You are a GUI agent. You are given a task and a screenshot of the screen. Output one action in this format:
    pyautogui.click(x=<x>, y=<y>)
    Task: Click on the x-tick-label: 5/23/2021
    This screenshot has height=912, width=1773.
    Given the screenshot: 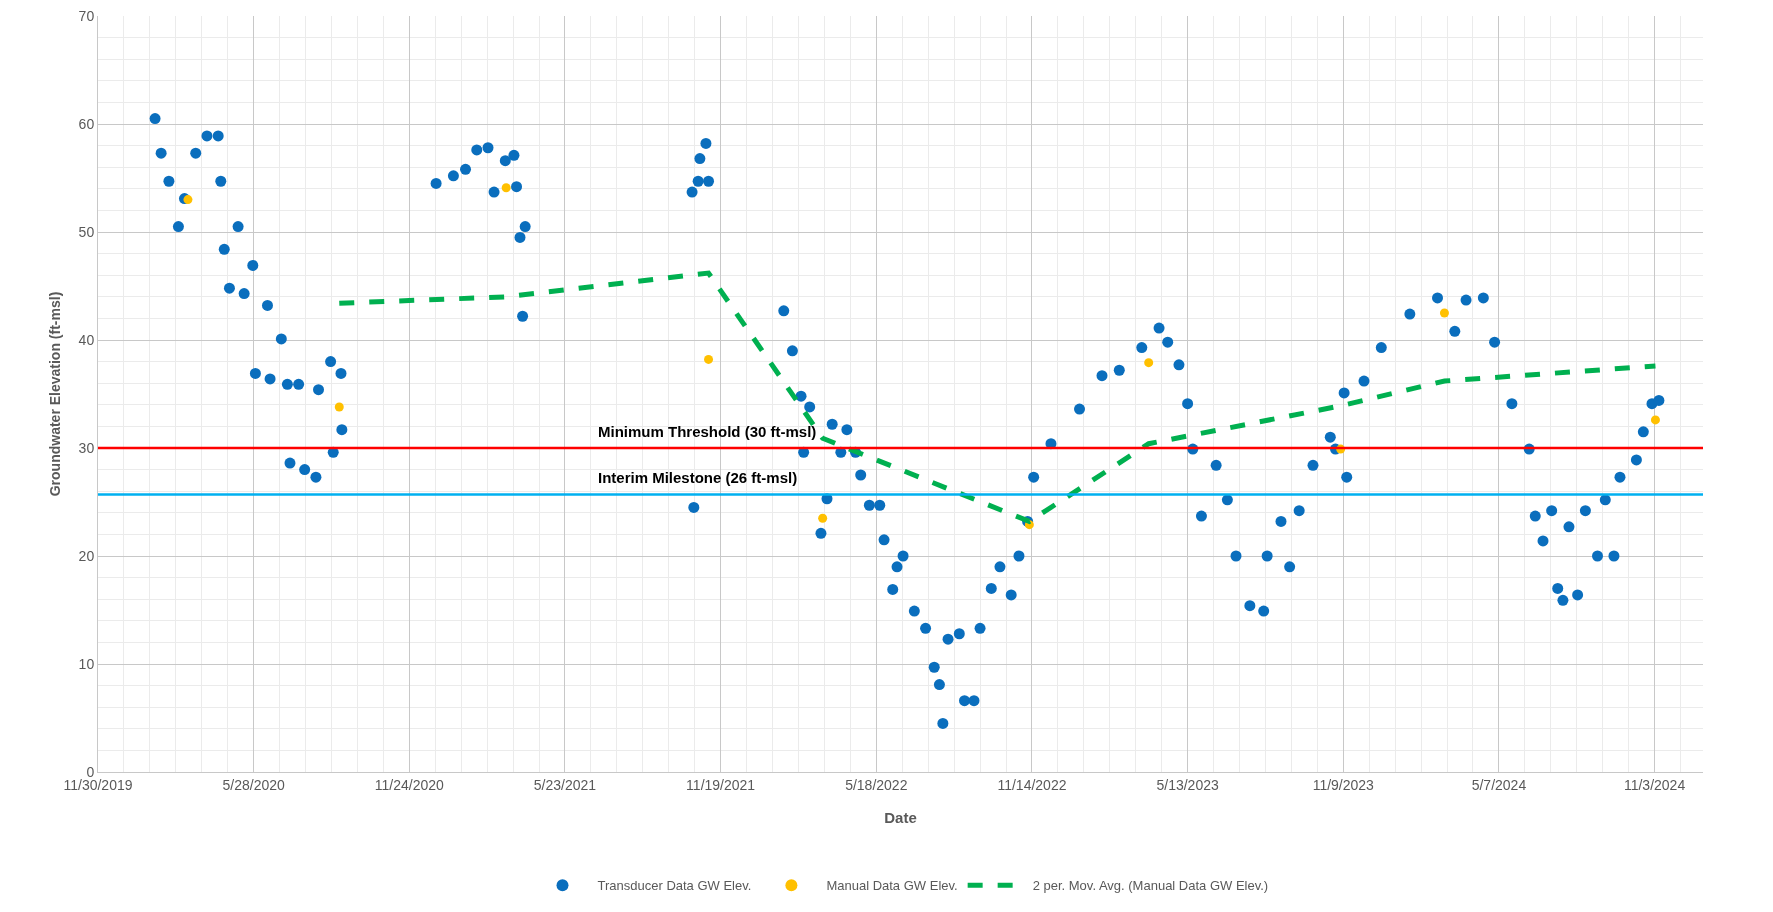 What is the action you would take?
    pyautogui.click(x=565, y=784)
    